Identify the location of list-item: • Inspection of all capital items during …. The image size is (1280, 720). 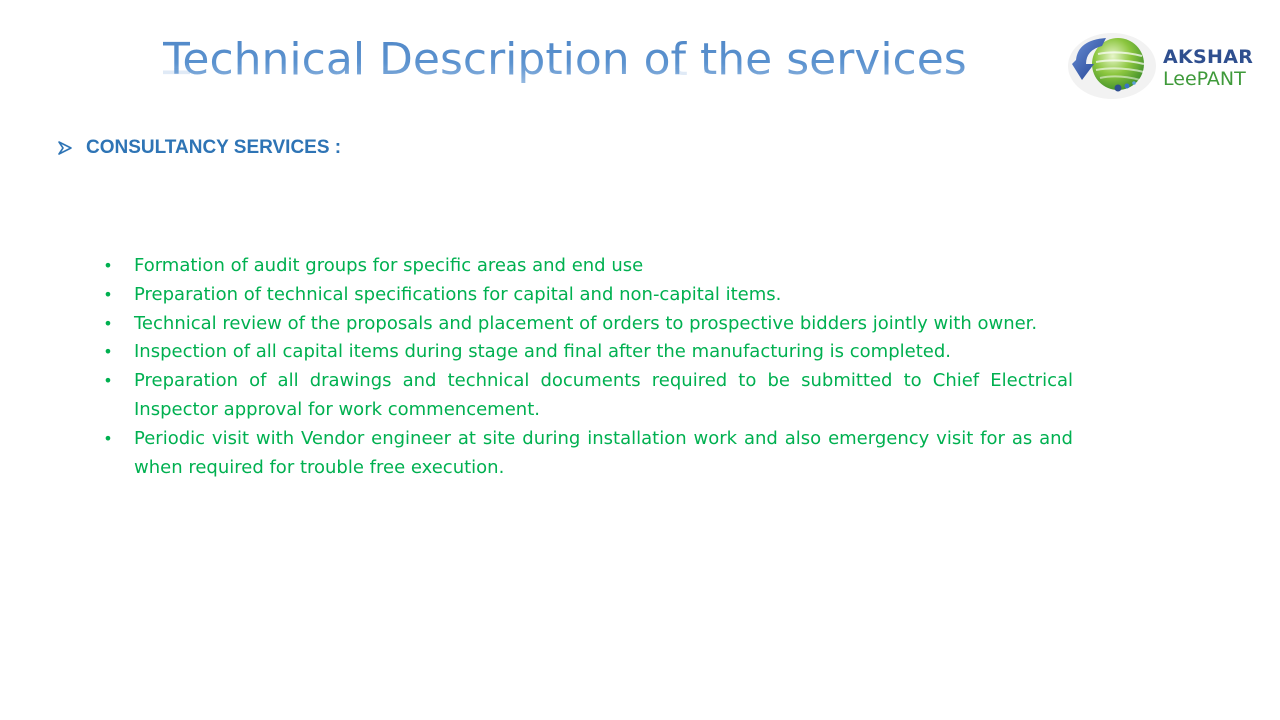
(587, 352).